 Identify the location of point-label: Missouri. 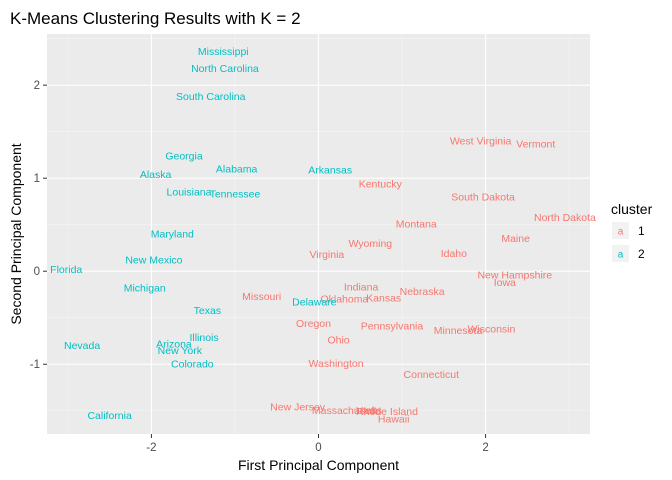
(261, 297).